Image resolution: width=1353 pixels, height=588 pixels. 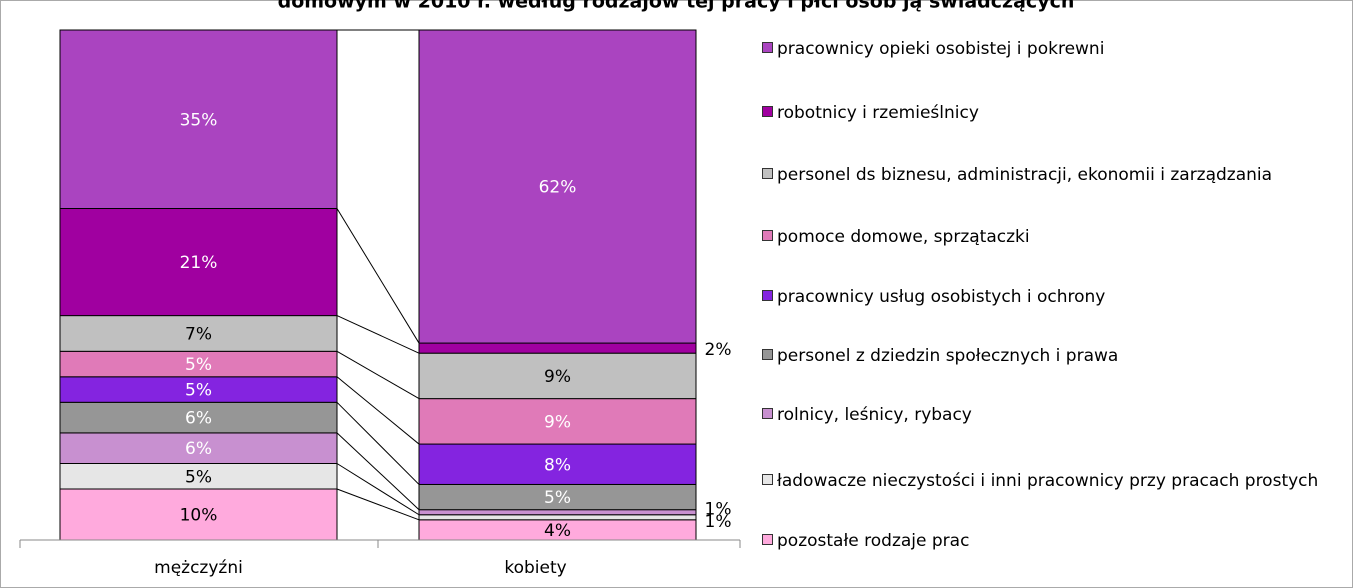 I want to click on legend-label: pracownicy usług osobistych i ochrony, so click(x=941, y=297).